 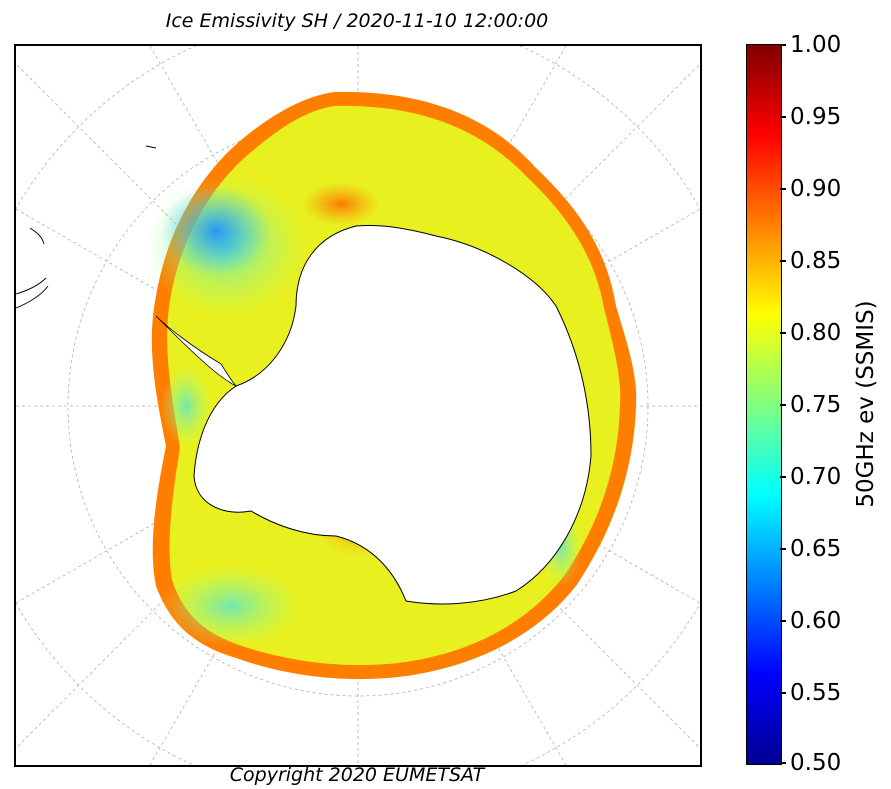 I want to click on colorbar-tick-label: 0.60, so click(x=816, y=621).